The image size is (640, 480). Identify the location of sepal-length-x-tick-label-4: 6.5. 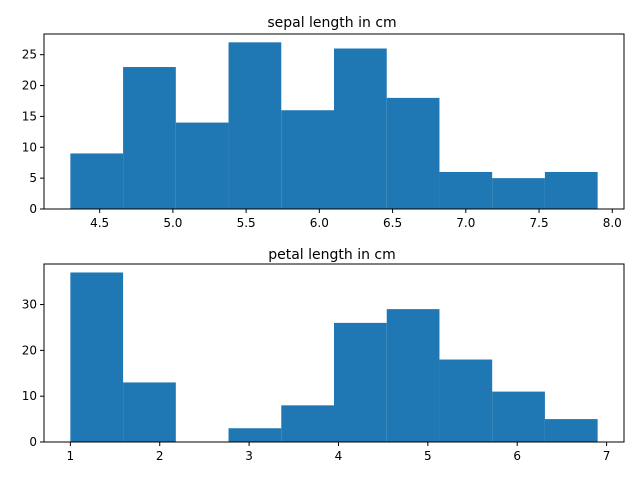
(392, 223).